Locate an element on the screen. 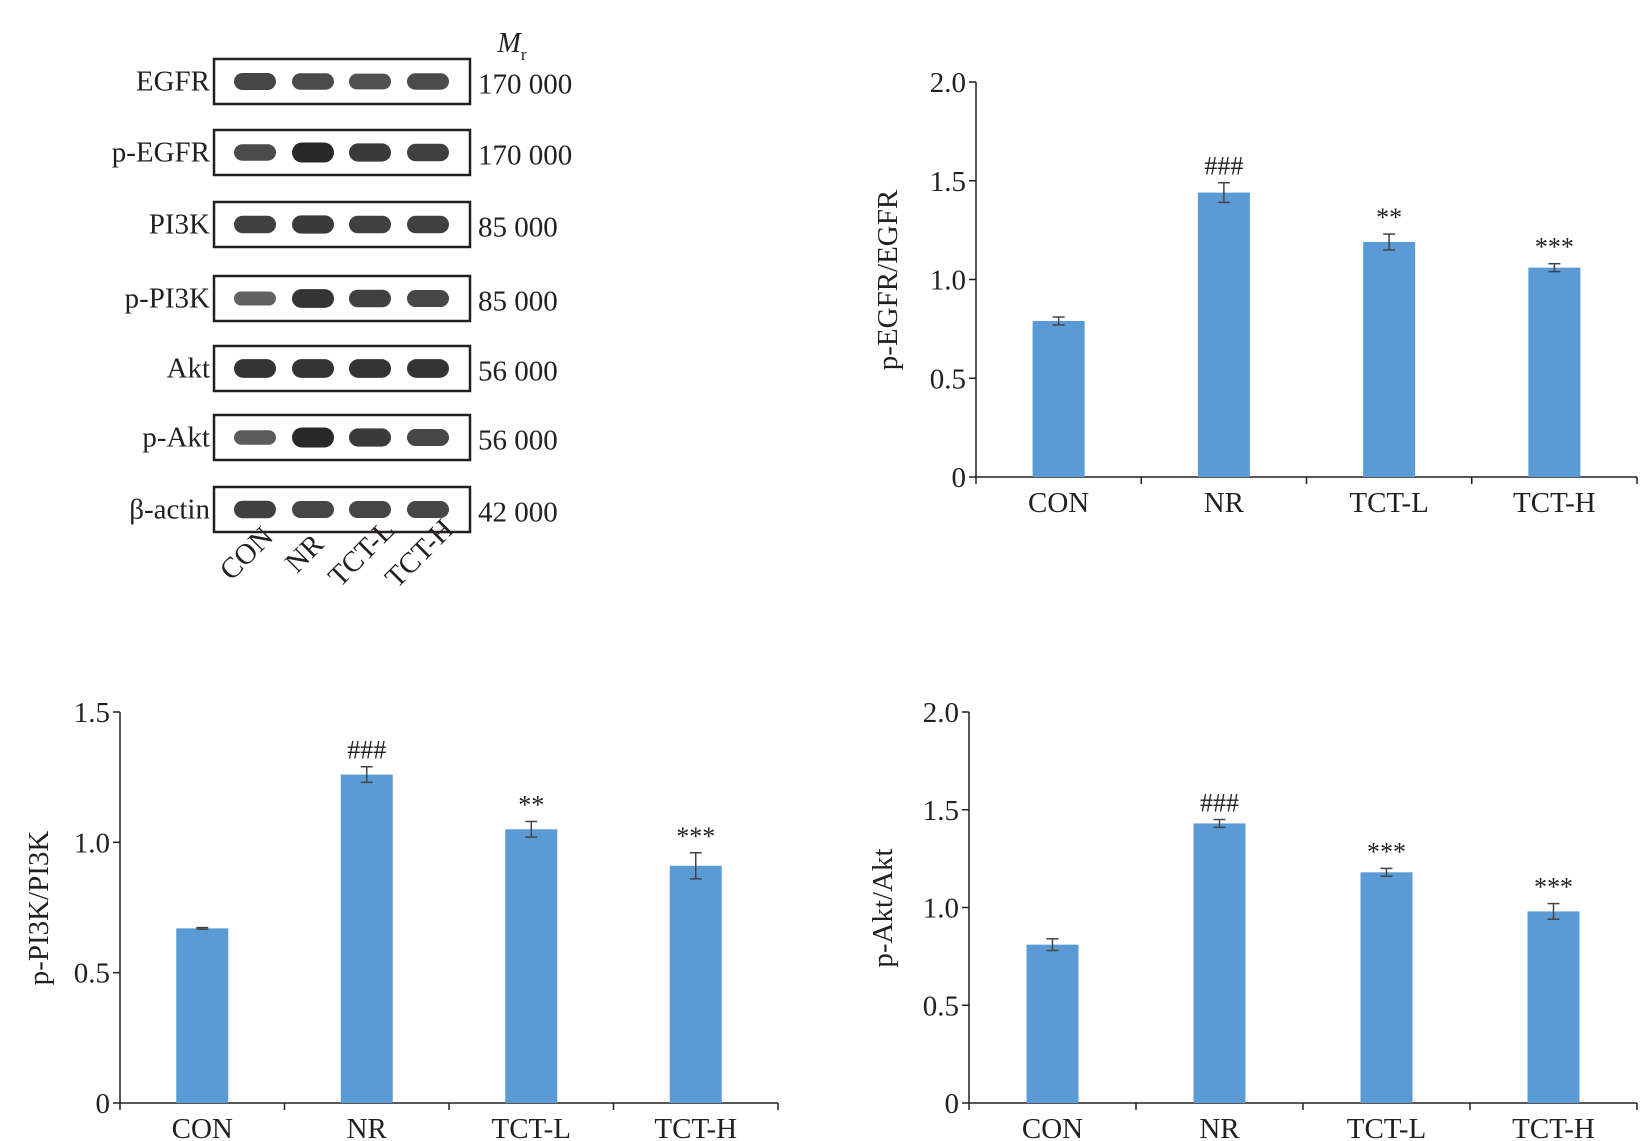 This screenshot has width=1642, height=1141. blot-mr-value: 42 000 is located at coordinates (518, 513).